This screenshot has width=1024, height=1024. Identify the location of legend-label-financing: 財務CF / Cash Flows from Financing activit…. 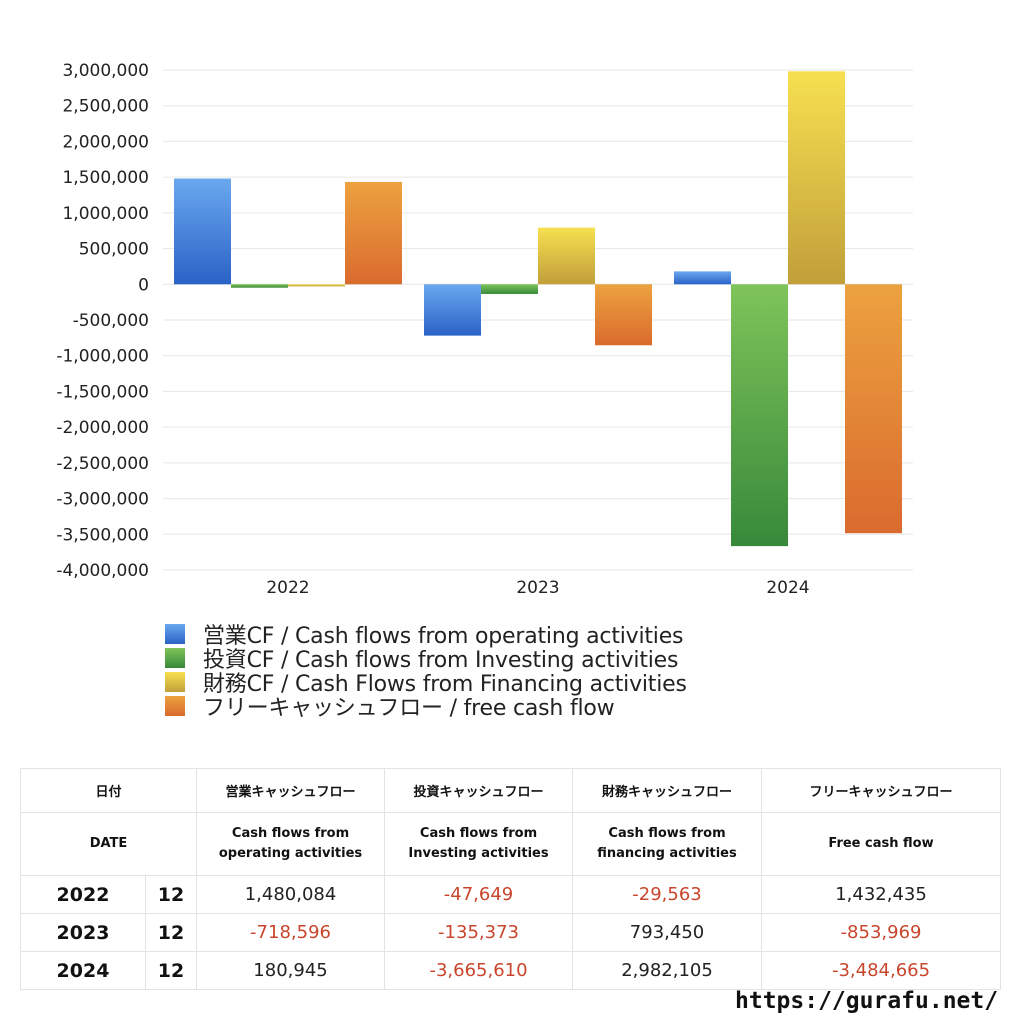
(445, 684).